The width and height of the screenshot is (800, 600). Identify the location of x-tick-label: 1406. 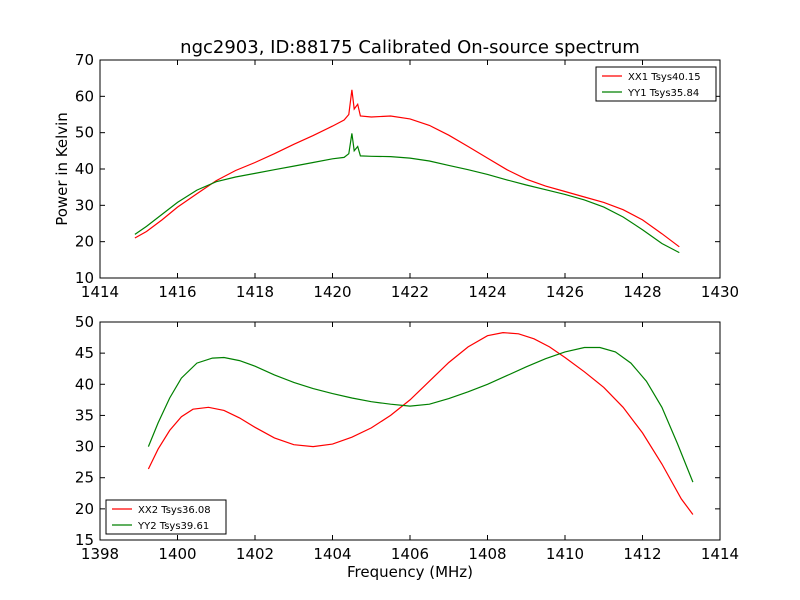
(410, 554).